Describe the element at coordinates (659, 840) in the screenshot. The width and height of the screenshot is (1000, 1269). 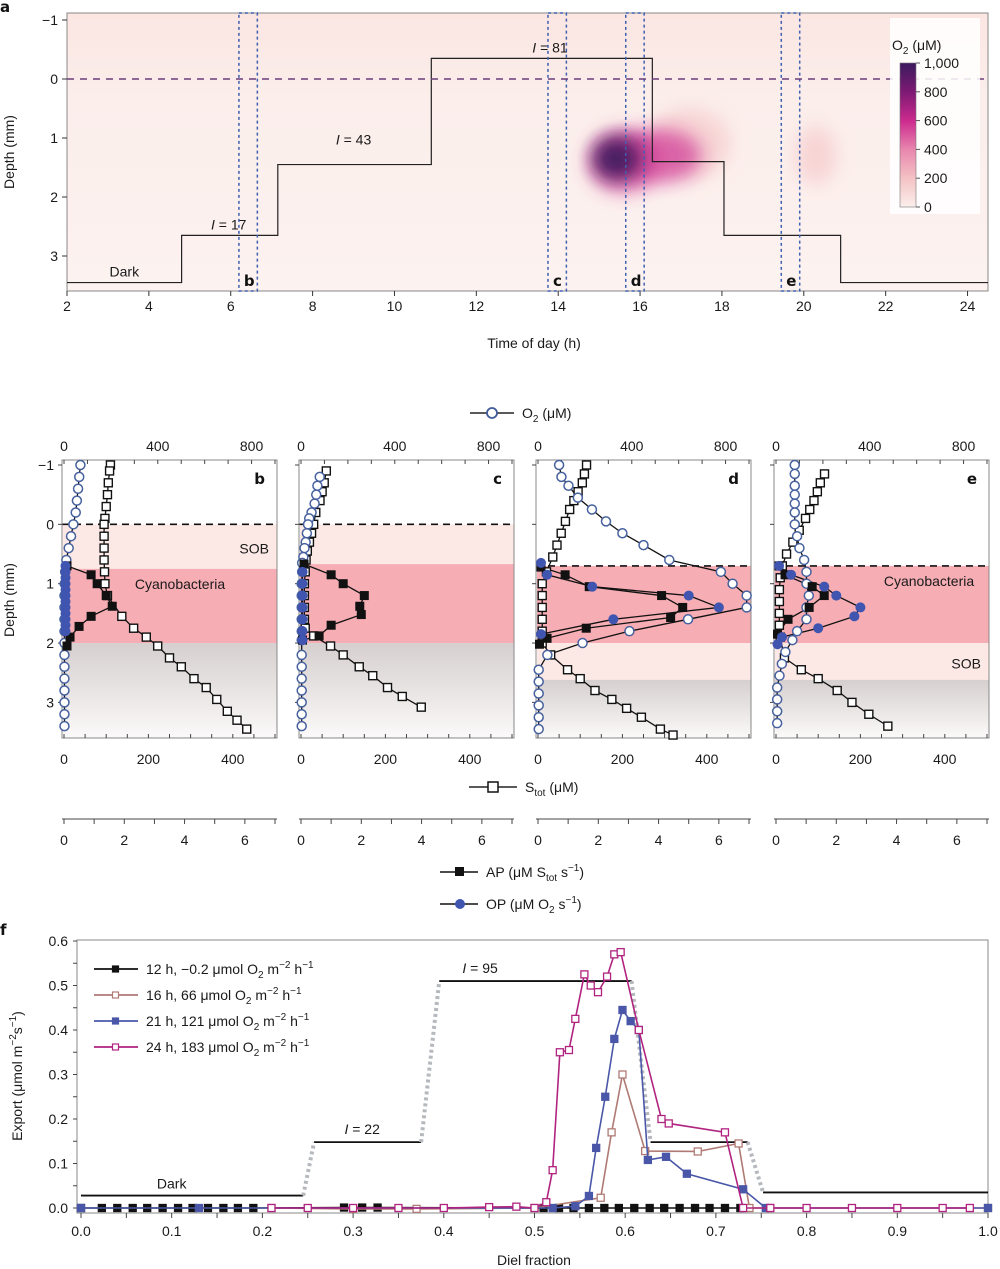
I see `rate-tick-label: 4` at that location.